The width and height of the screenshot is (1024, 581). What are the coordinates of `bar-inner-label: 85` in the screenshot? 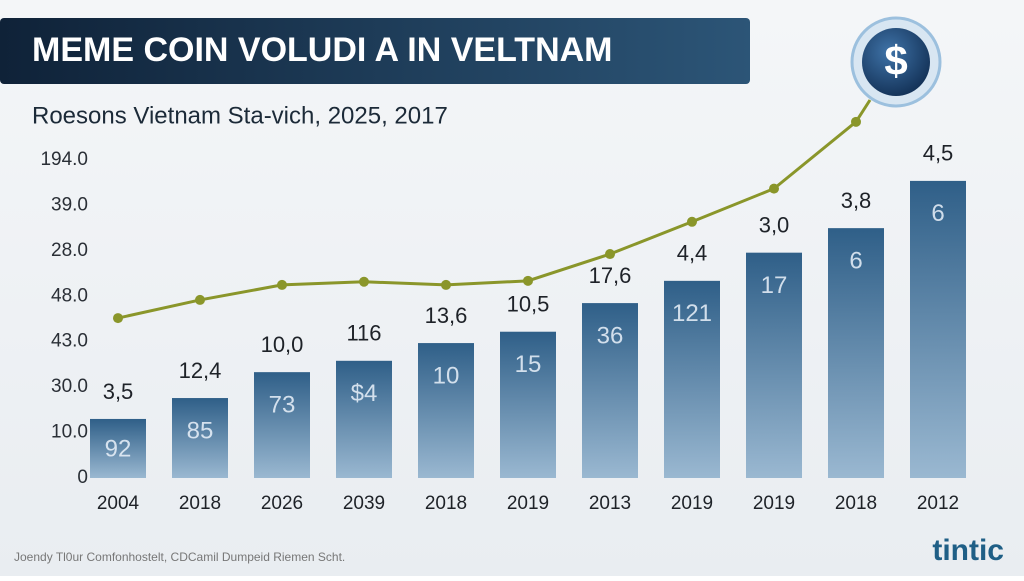 It's located at (200, 430).